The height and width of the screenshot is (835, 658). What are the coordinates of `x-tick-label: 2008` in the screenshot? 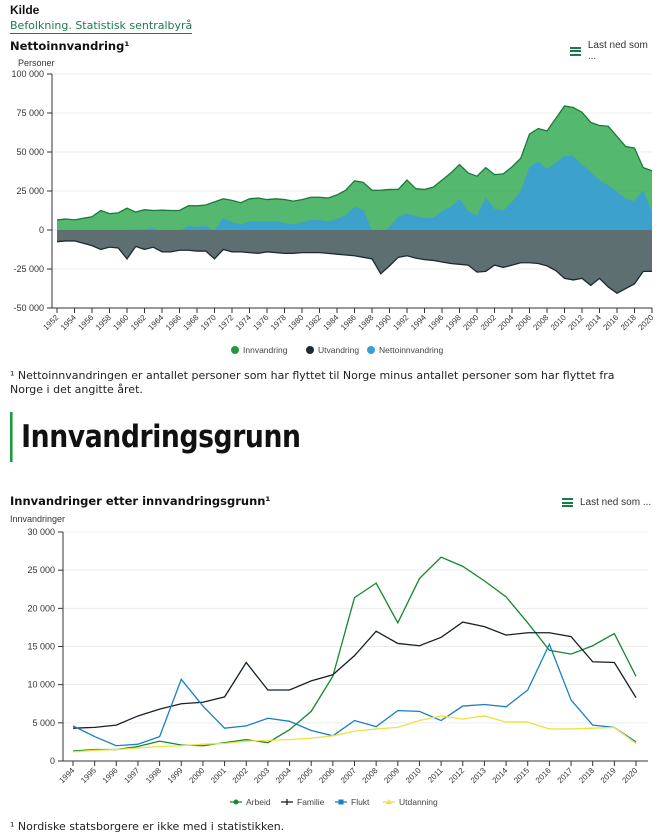 It's located at (370, 775).